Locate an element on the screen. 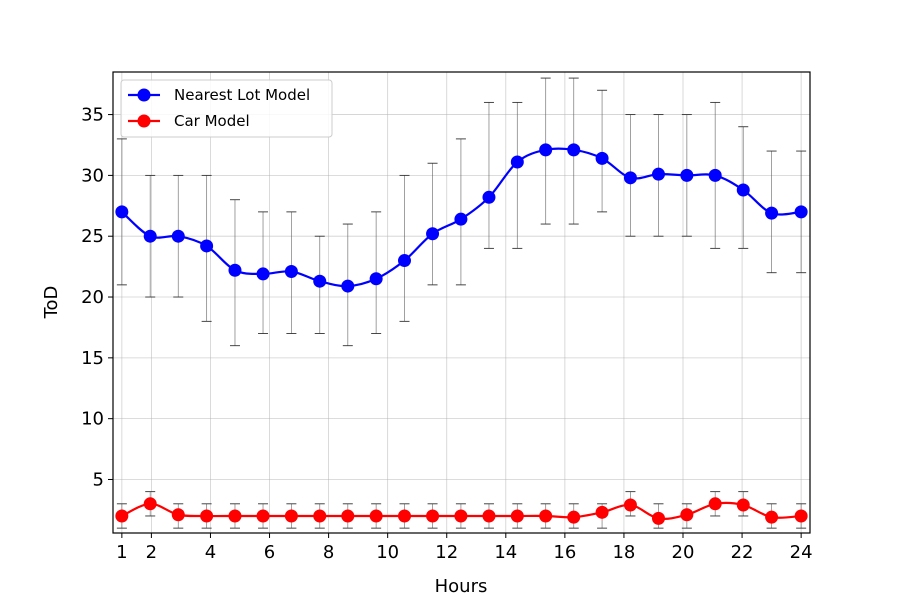 The image size is (900, 600). legend-nearest-lot-model-label: Nearest Lot Model is located at coordinates (242, 95).